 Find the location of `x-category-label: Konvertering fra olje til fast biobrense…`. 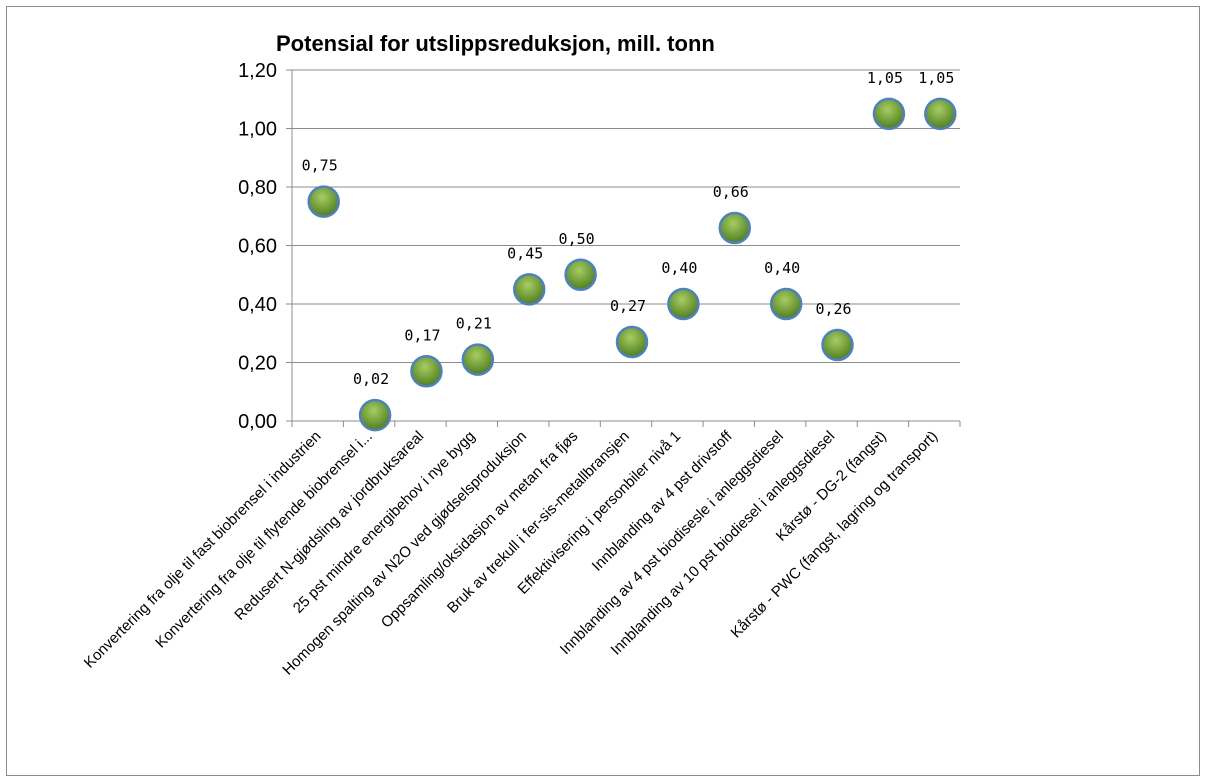

x-category-label: Konvertering fra olje til fast biobrense… is located at coordinates (203, 550).